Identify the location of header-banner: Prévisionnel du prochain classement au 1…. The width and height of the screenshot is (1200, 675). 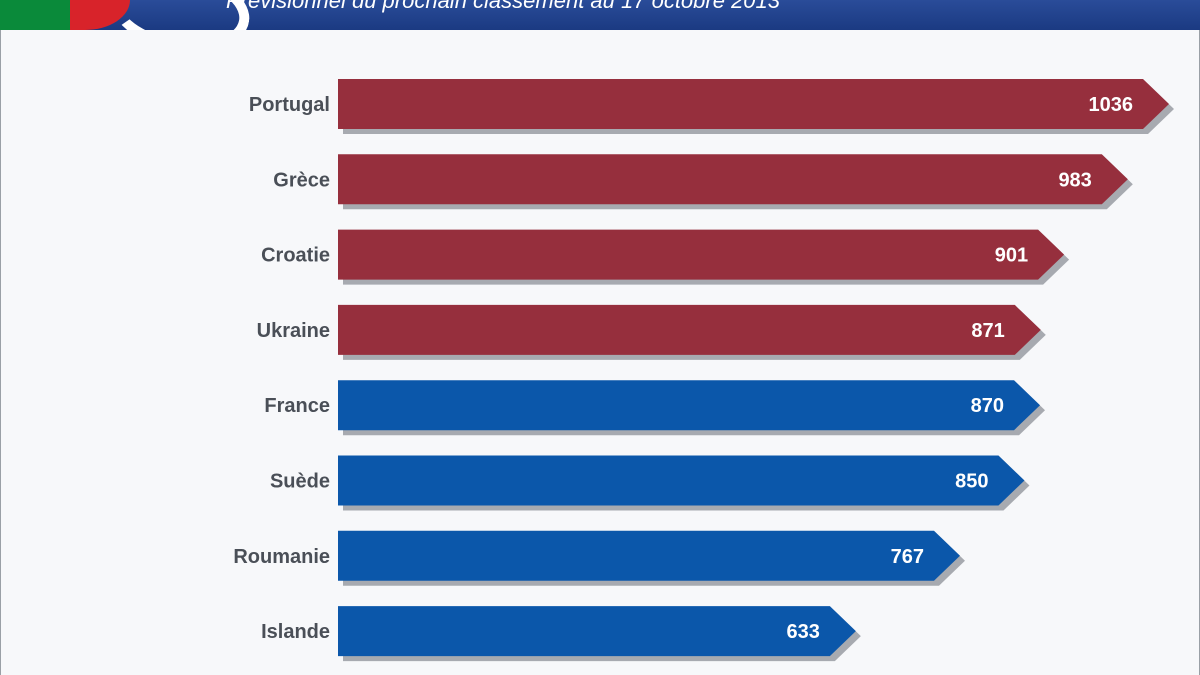
(600, 15).